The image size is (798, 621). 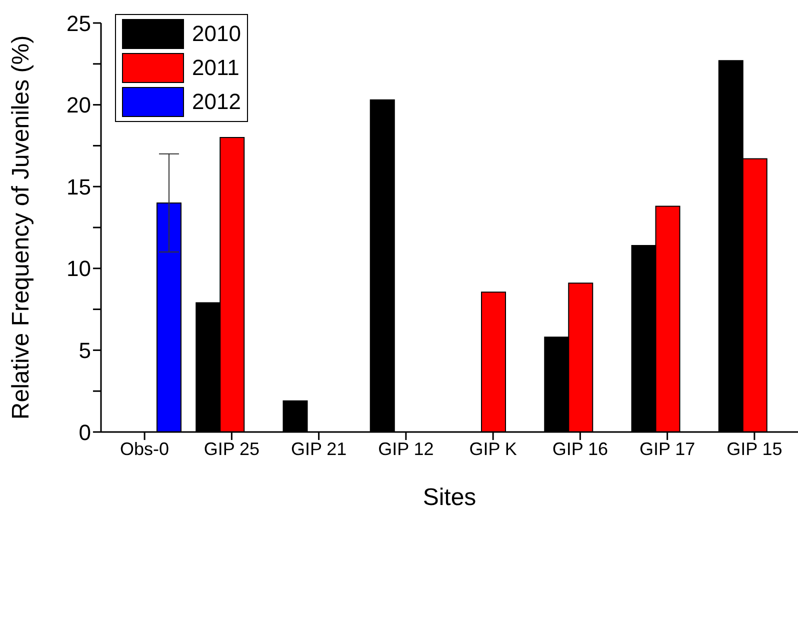 I want to click on x-tick-label: GIP 12, so click(x=406, y=448).